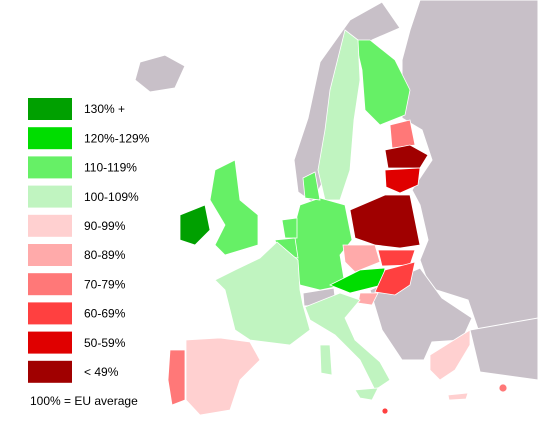 The image size is (538, 422). I want to click on legend-label: 130% +, so click(104, 109).